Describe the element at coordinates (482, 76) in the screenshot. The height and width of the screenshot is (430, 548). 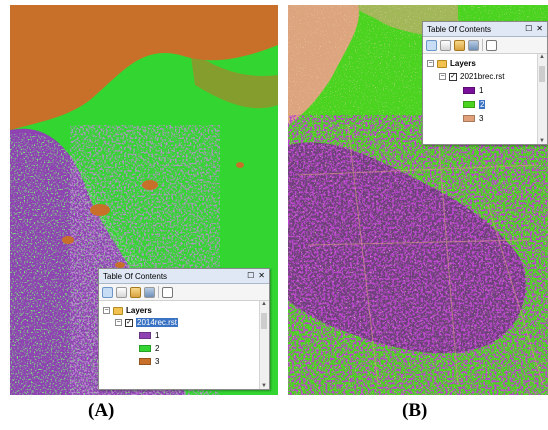
I see `raster-layer-name: 2021brec.rst` at that location.